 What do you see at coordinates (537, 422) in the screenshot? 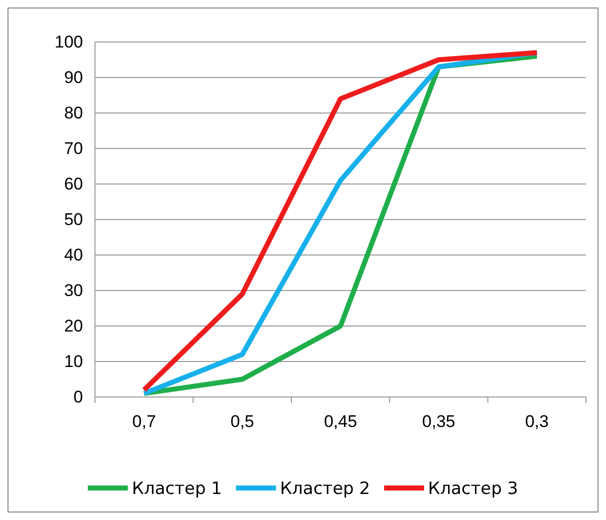
I see `x-tick-label: 0,3` at bounding box center [537, 422].